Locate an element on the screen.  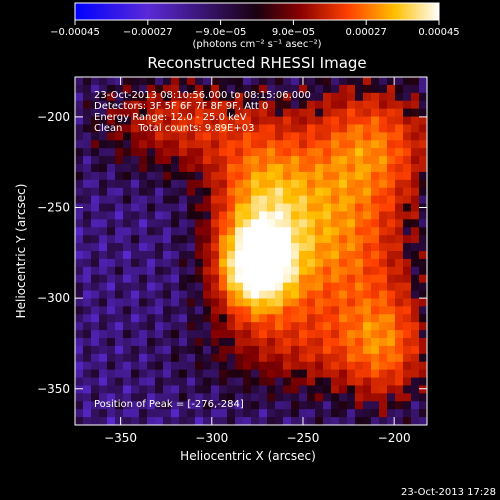
chart-title: Reconstructed RHESSI Image is located at coordinates (256, 63).